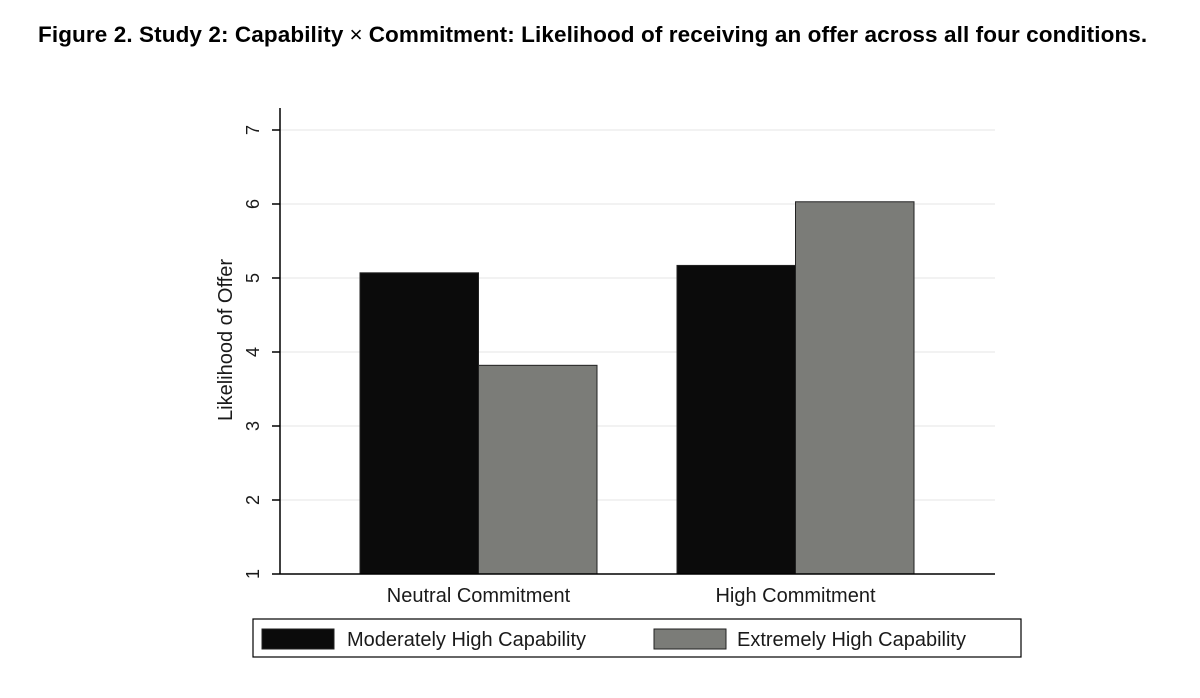 The width and height of the screenshot is (1200, 698). What do you see at coordinates (253, 426) in the screenshot?
I see `y-tick-label: 3` at bounding box center [253, 426].